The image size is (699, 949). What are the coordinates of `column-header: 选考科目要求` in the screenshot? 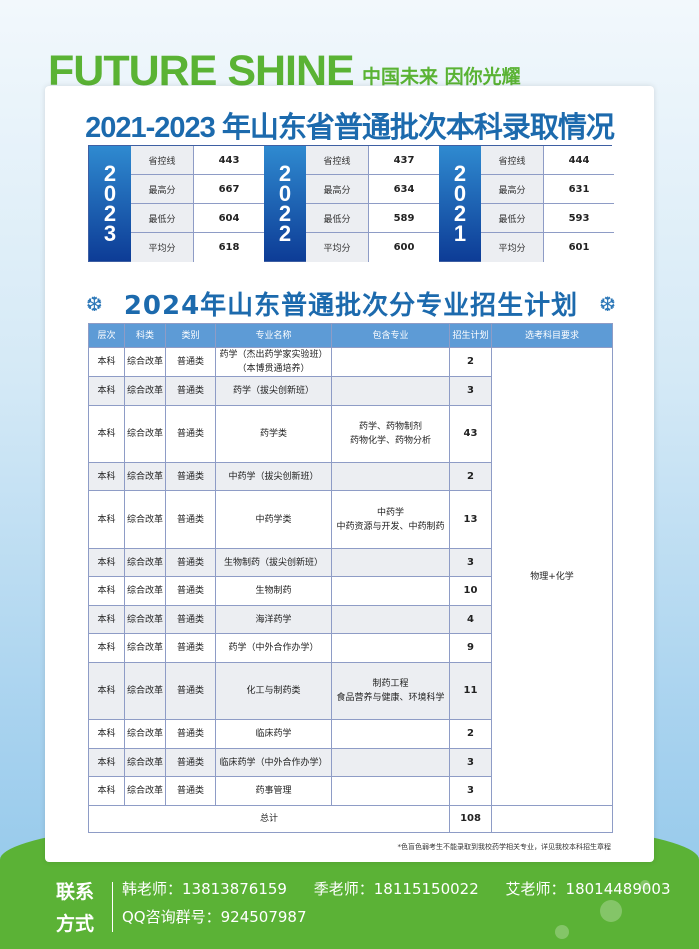 It's located at (552, 335).